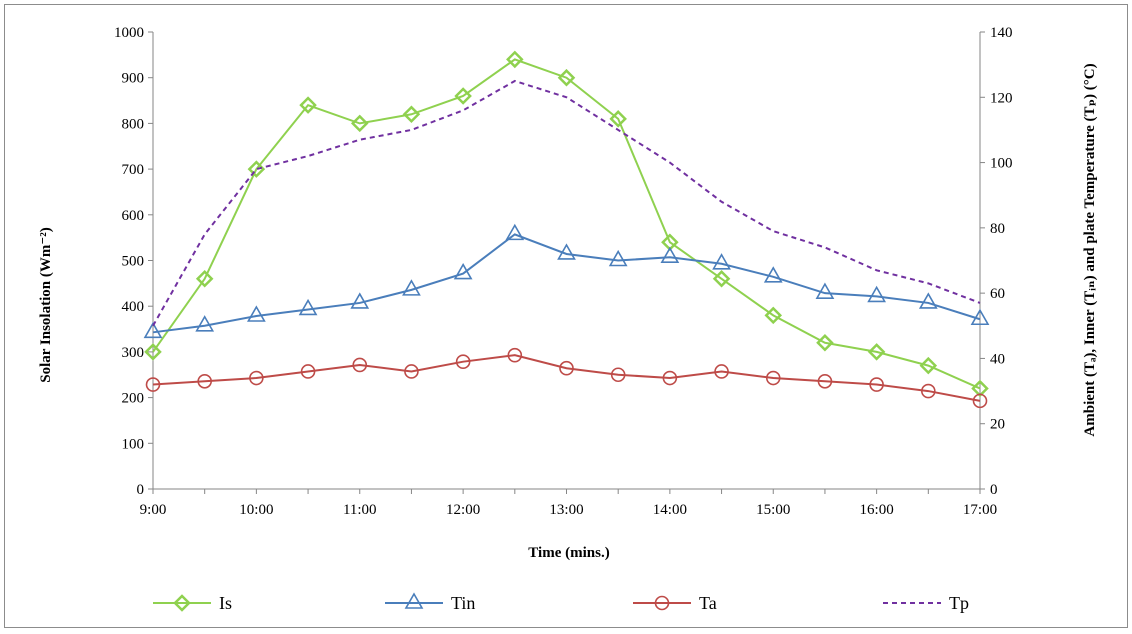 The image size is (1132, 634). Describe the element at coordinates (463, 603) in the screenshot. I see `legend-label: Tin` at that location.